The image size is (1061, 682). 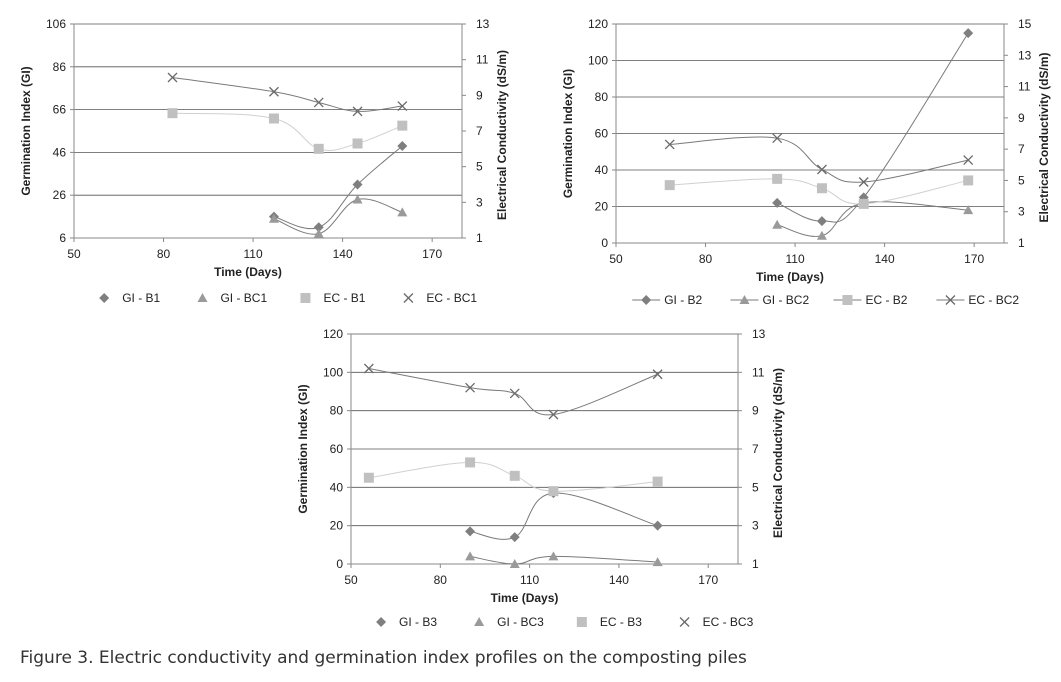 What do you see at coordinates (885, 259) in the screenshot?
I see `x-tick-label: 140` at bounding box center [885, 259].